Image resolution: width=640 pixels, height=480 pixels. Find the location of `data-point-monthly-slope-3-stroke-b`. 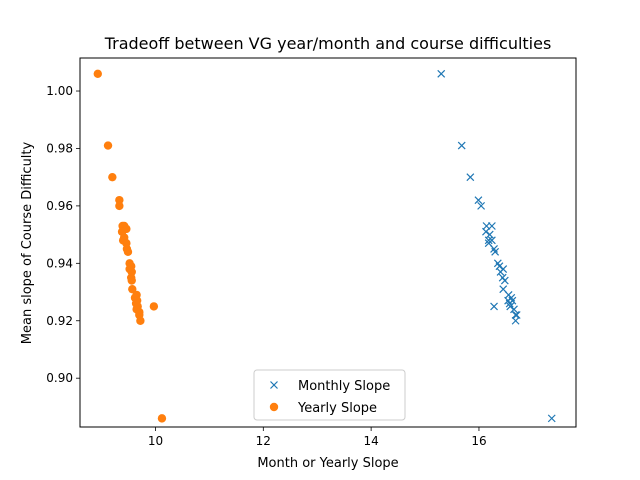

data-point-monthly-slope-3-stroke-b is located at coordinates (478, 200).